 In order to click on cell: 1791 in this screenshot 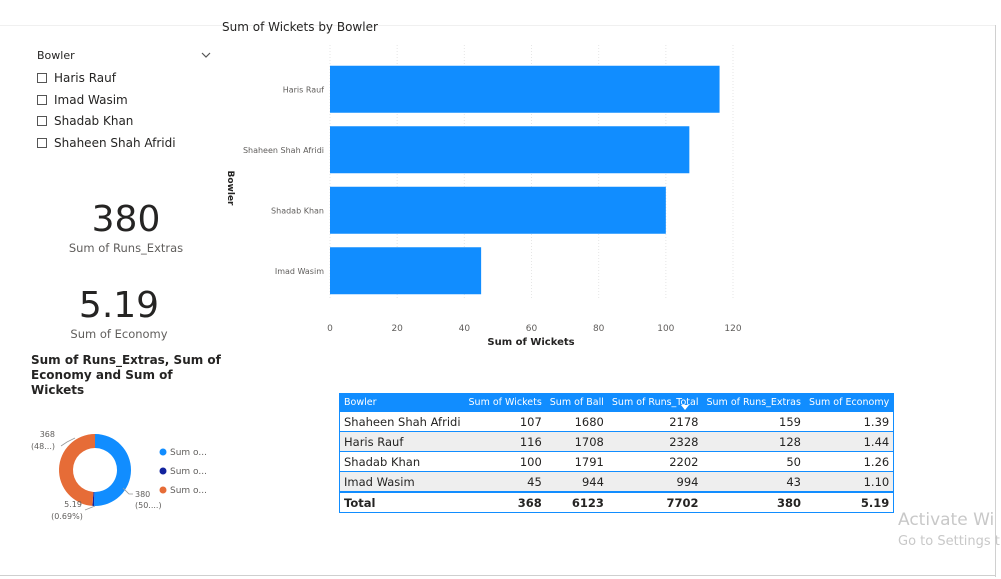, I will do `click(576, 461)`.